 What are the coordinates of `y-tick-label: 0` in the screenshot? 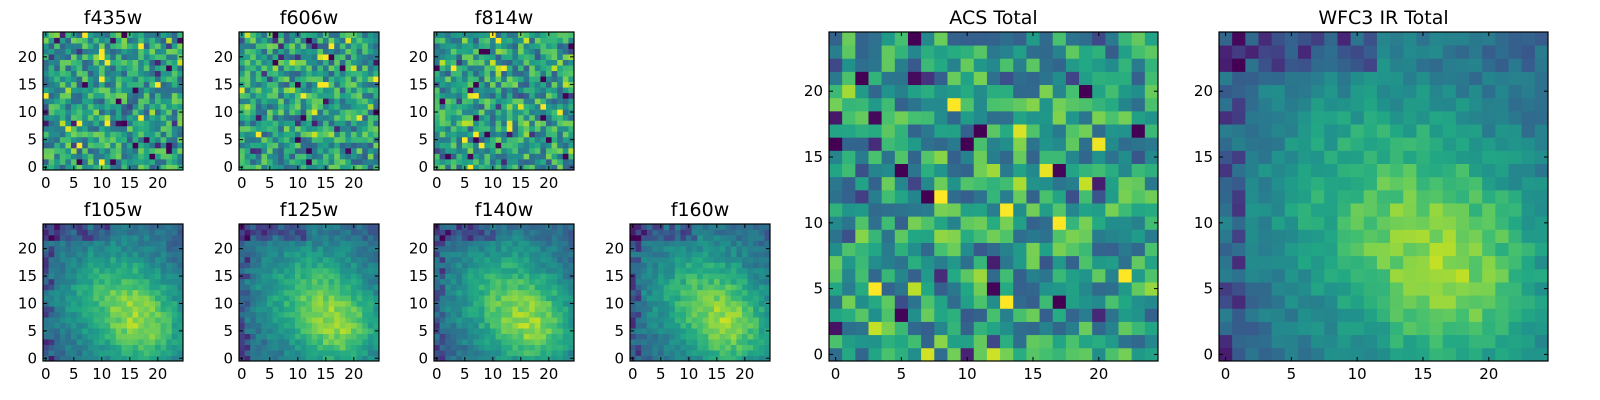 It's located at (228, 358).